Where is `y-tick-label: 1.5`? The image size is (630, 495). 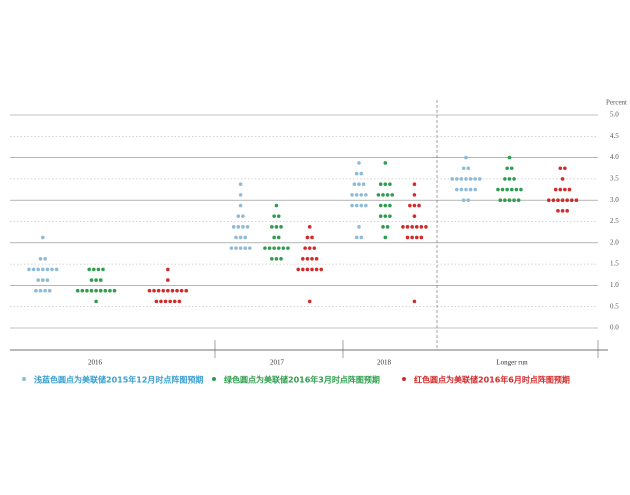 y-tick-label: 1.5 is located at coordinates (614, 264).